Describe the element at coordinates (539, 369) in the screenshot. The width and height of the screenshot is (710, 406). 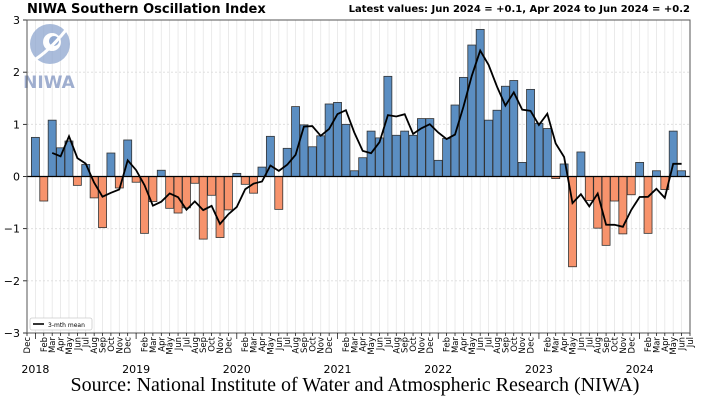
I see `x-year-label: 2023` at that location.